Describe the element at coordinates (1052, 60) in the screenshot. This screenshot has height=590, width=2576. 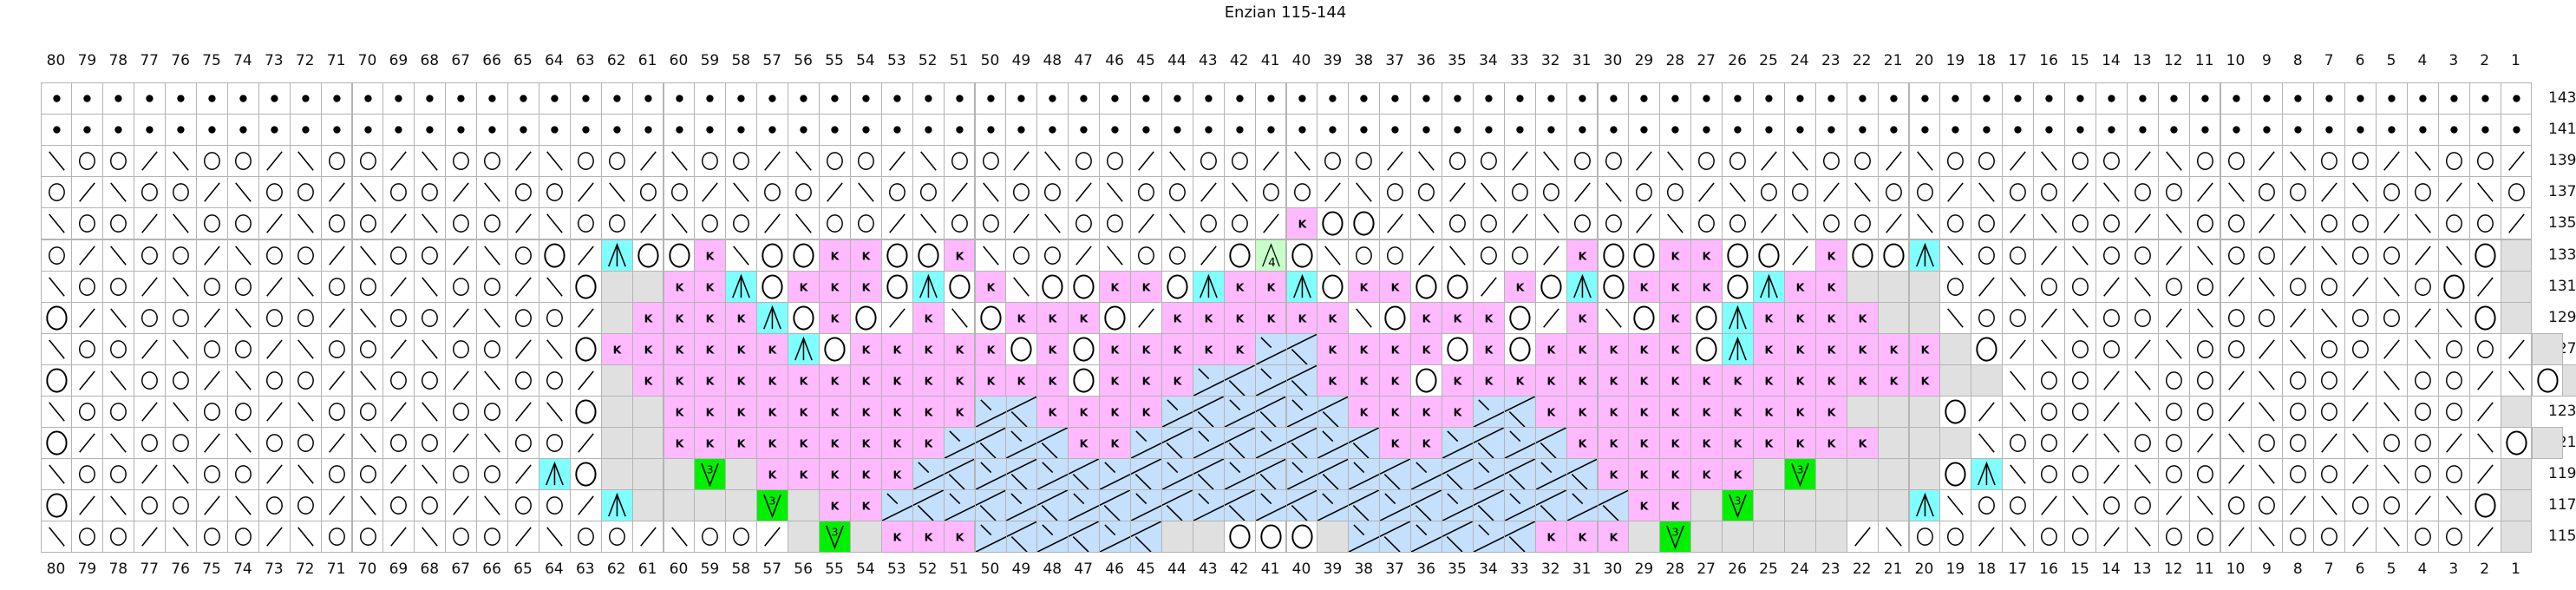
I see `column-number-top: 48` at that location.